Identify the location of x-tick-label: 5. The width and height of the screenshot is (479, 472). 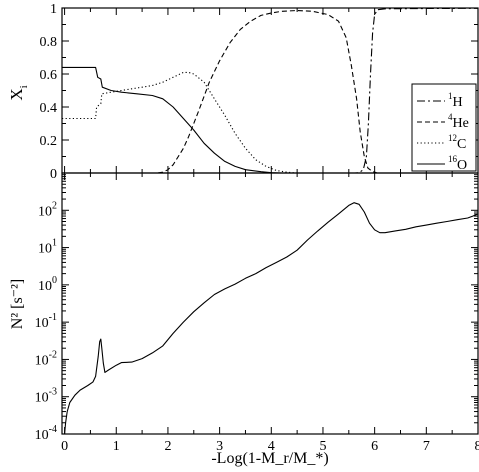
(322, 446).